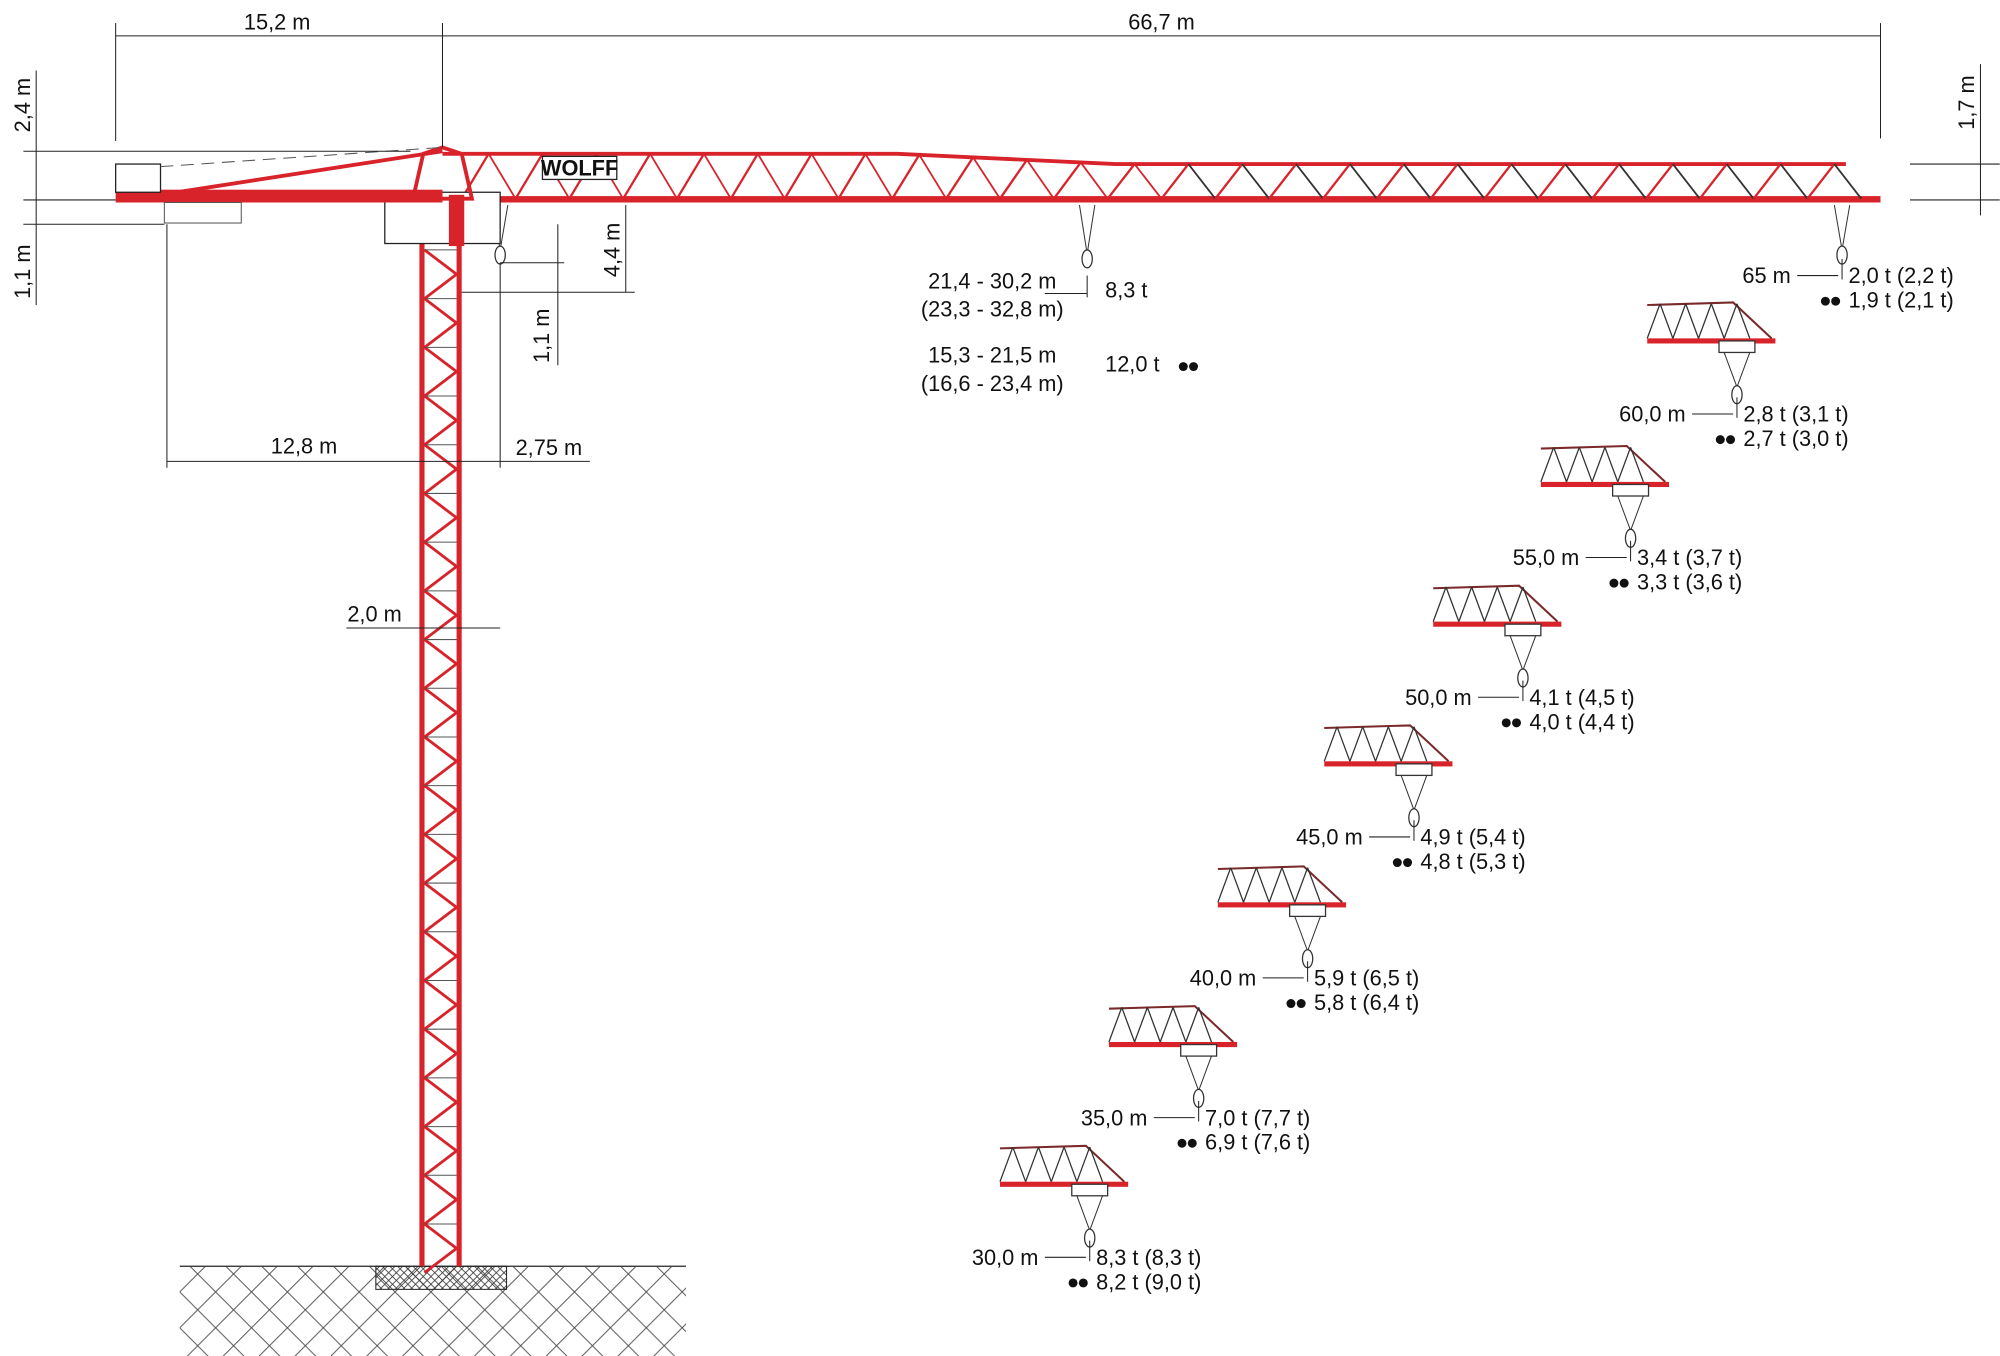  I want to click on load-chart-row: 65 m 2,0 t (2,2 t)1,9 t (2,1 t), so click(1848, 285).